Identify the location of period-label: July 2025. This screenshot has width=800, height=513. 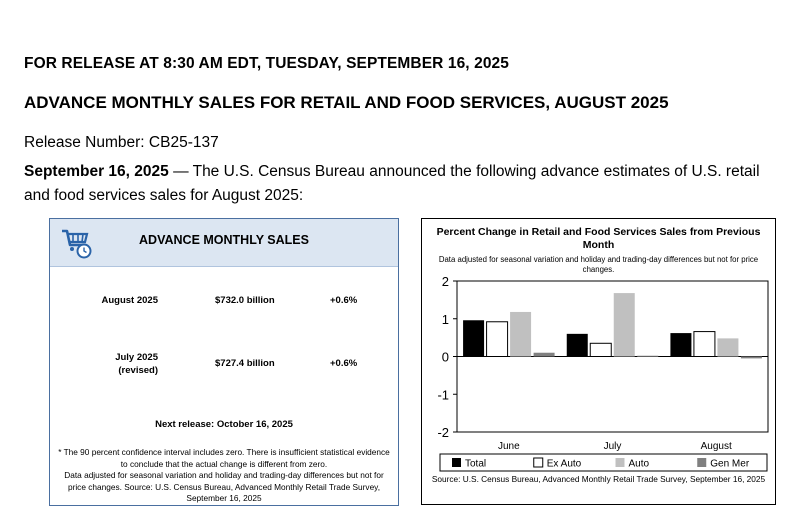
(136, 357).